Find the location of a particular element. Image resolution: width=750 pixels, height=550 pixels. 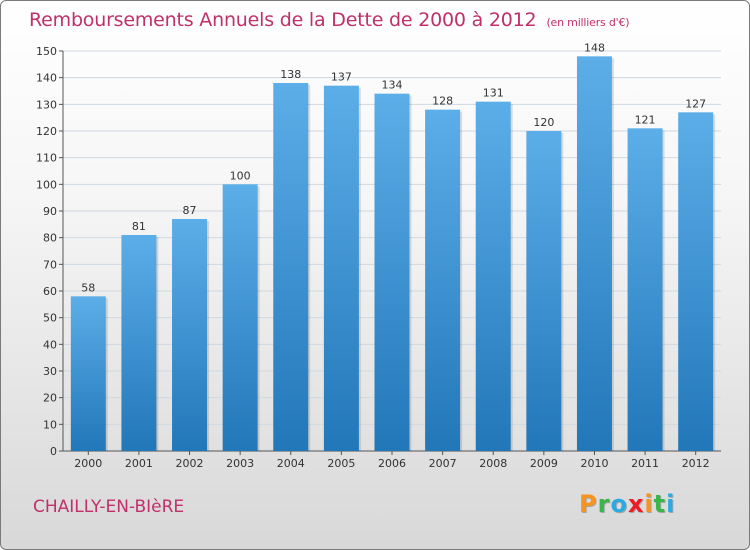

data-label: 100 is located at coordinates (240, 175).